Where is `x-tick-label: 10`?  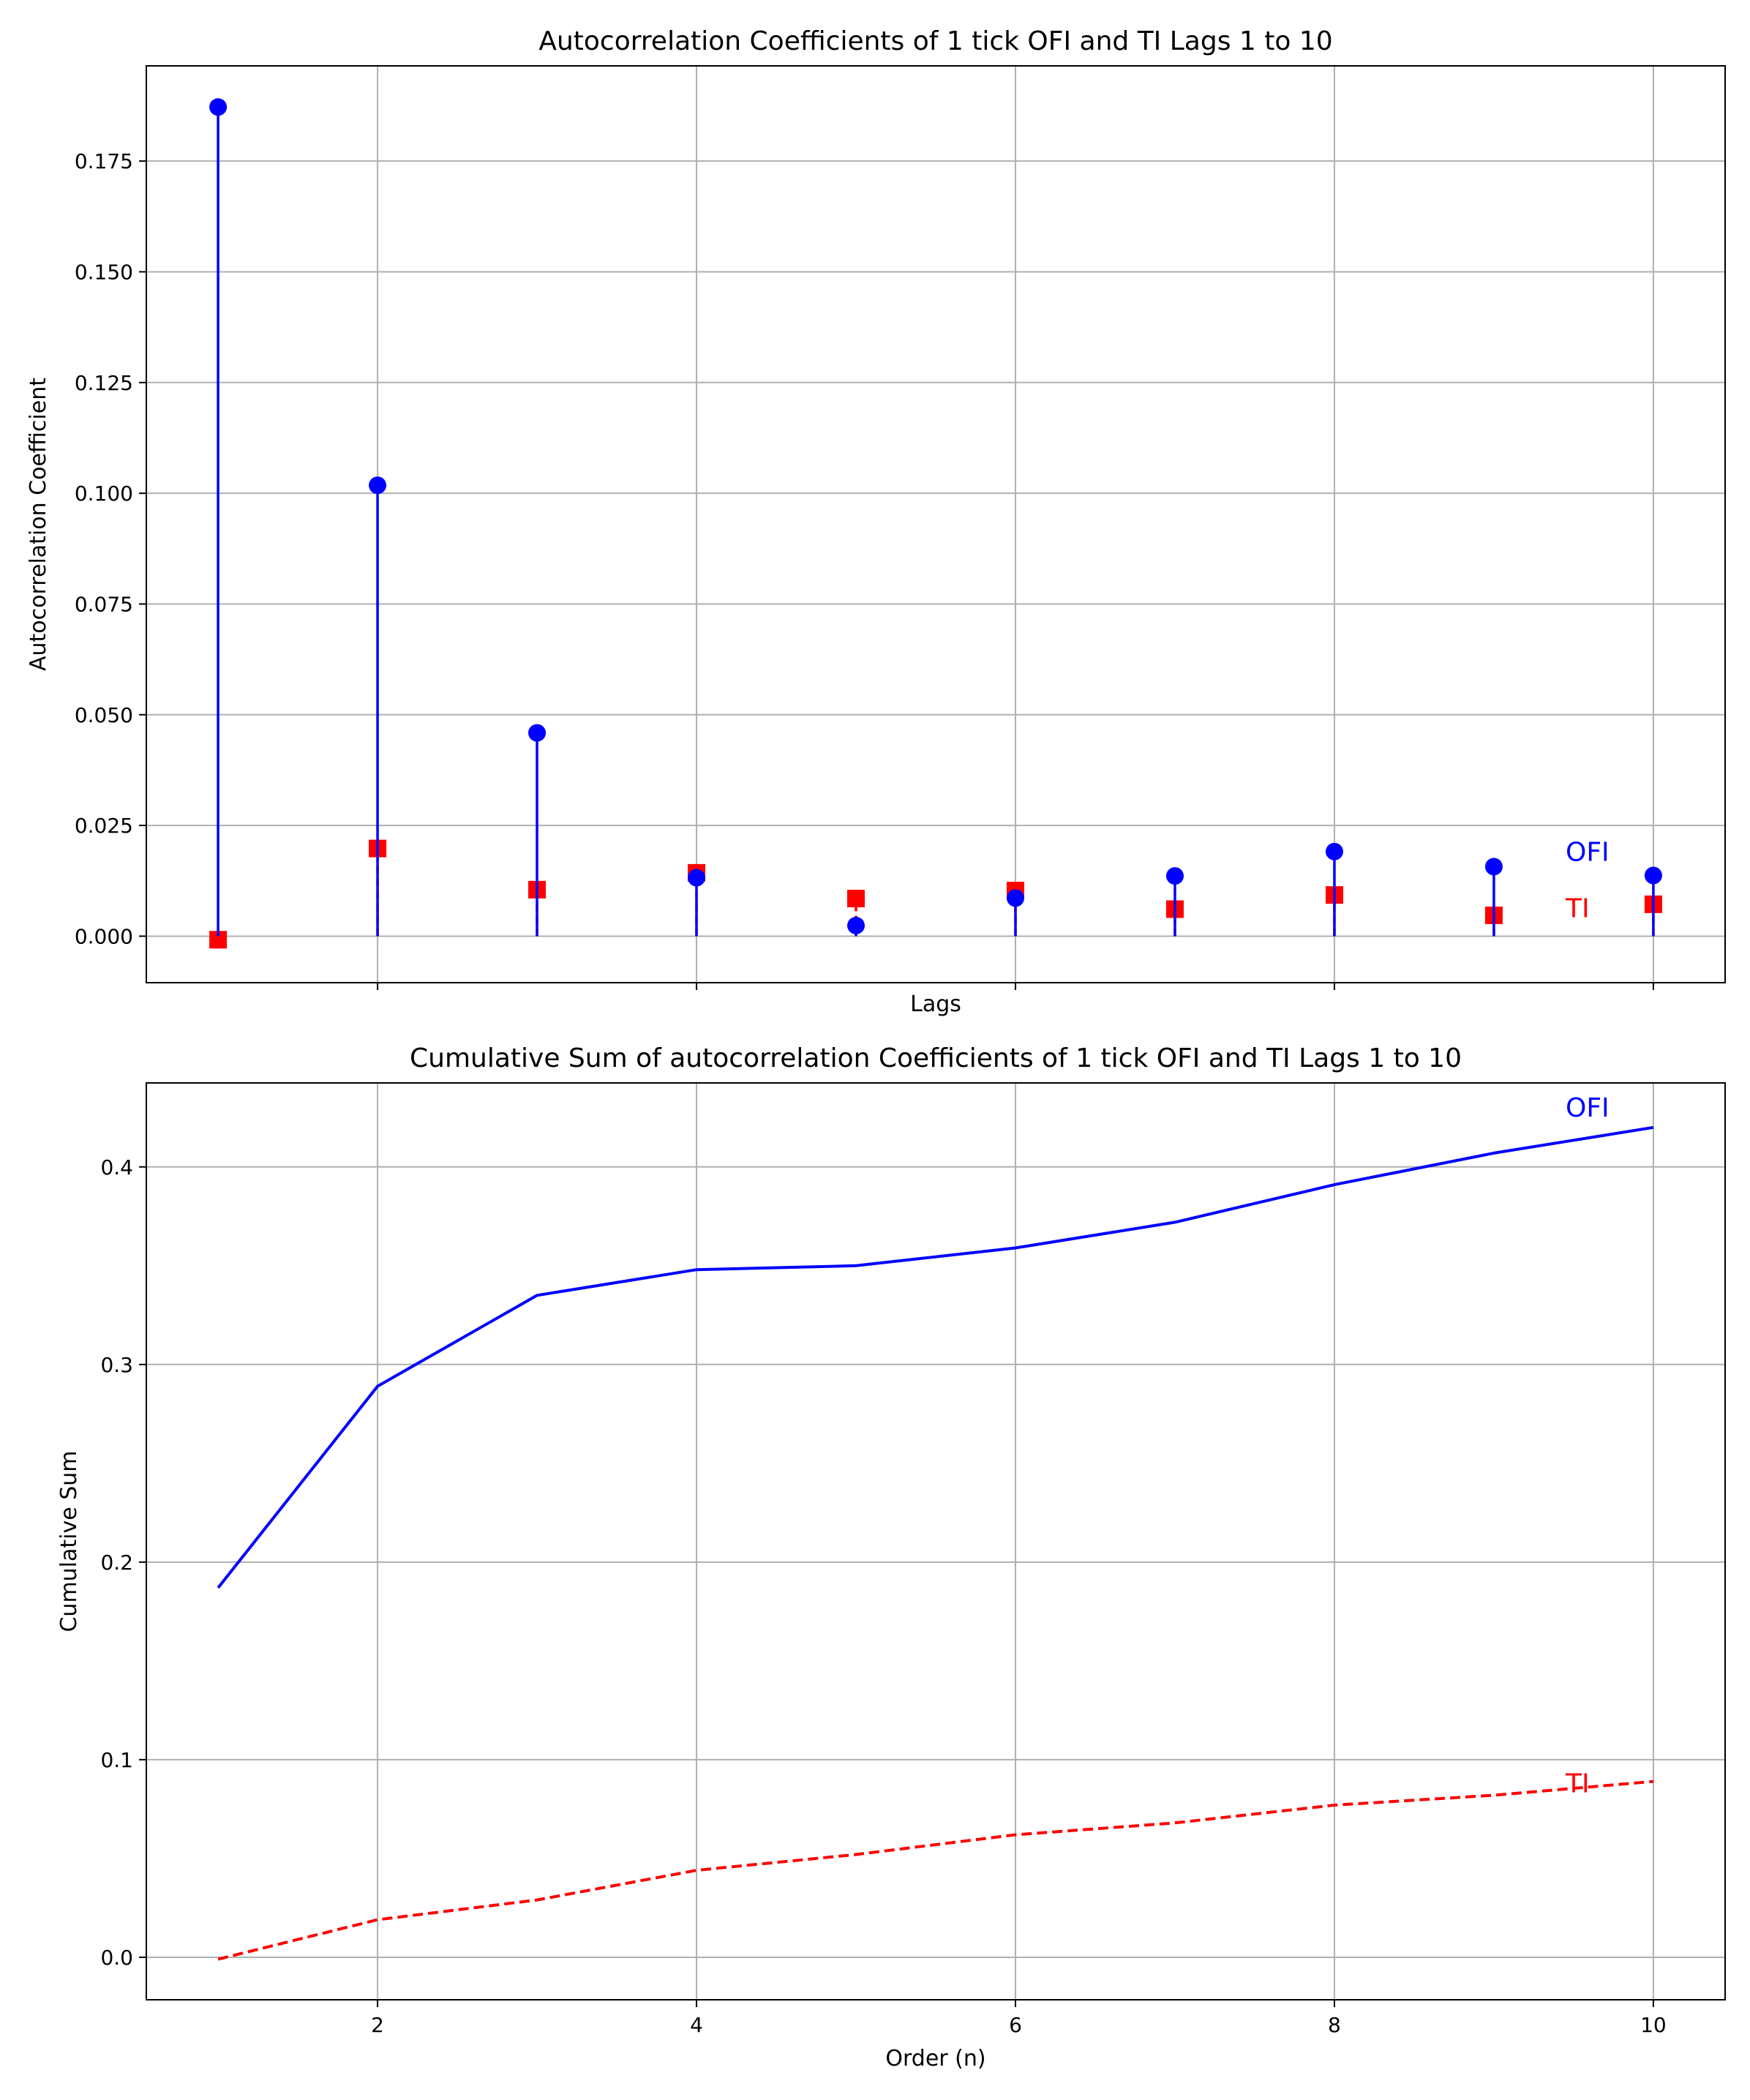
x-tick-label: 10 is located at coordinates (1653, 2025).